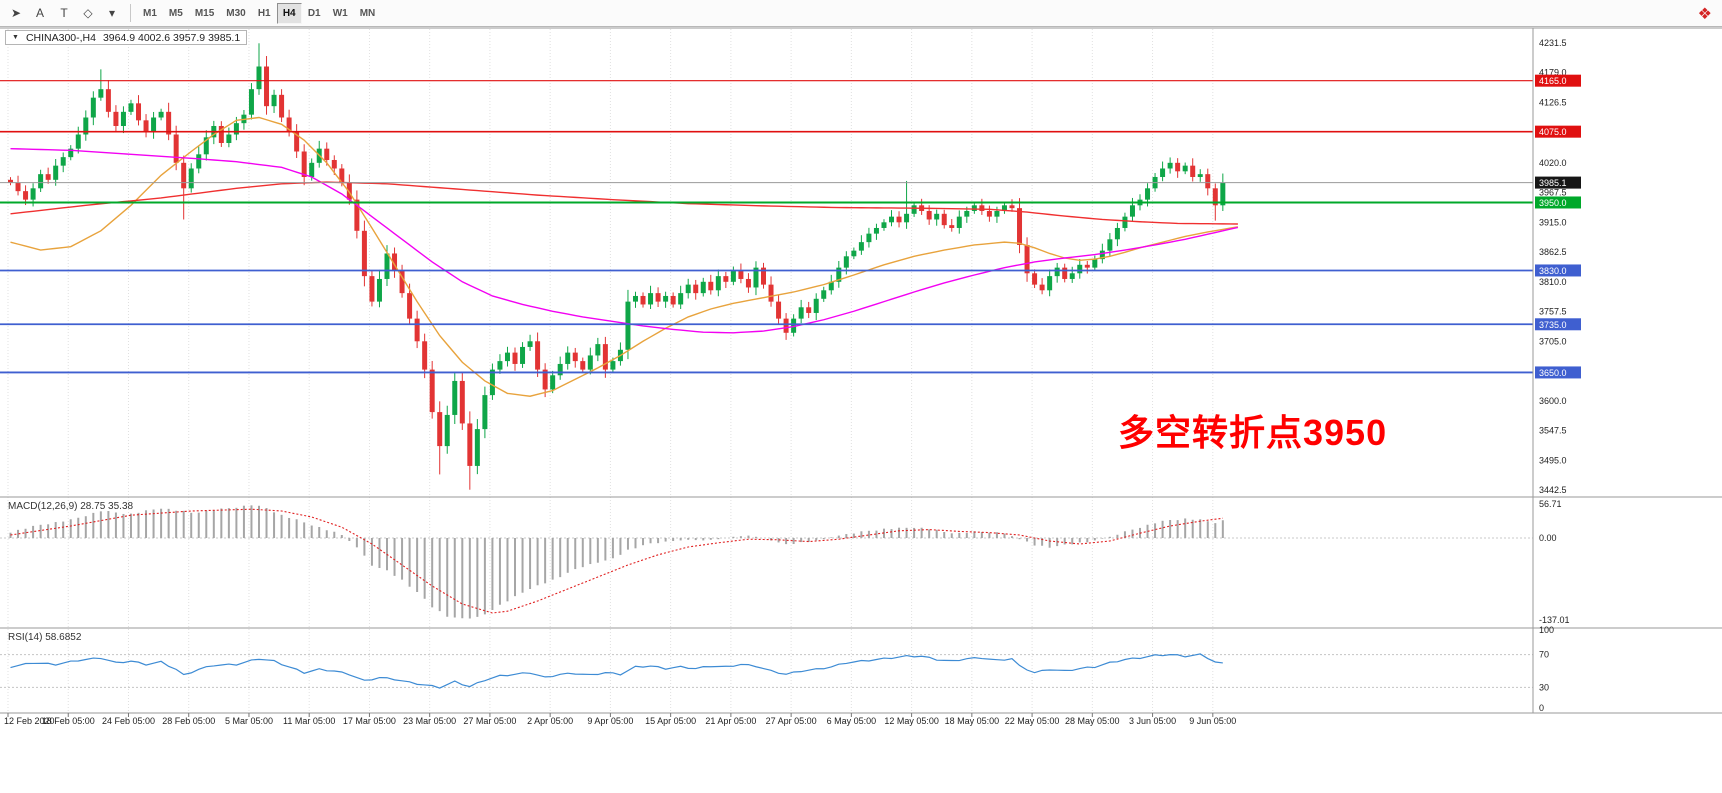 The height and width of the screenshot is (793, 1722). Describe the element at coordinates (176, 13) in the screenshot. I see `timeframe-button-m5: M5` at that location.